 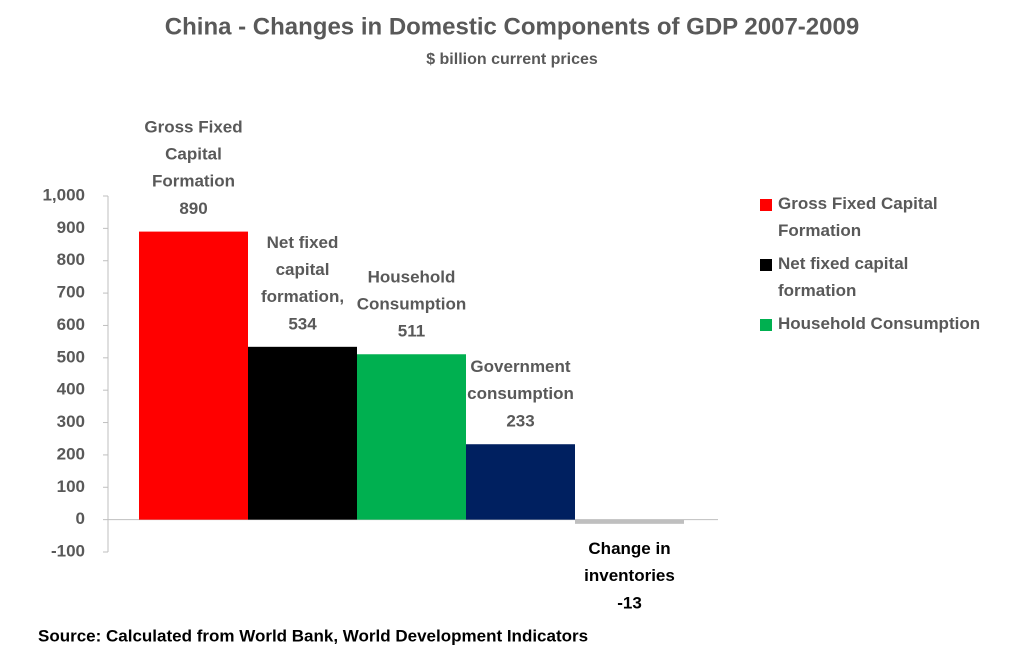 What do you see at coordinates (80, 518) in the screenshot?
I see `y-tick-label: 0` at bounding box center [80, 518].